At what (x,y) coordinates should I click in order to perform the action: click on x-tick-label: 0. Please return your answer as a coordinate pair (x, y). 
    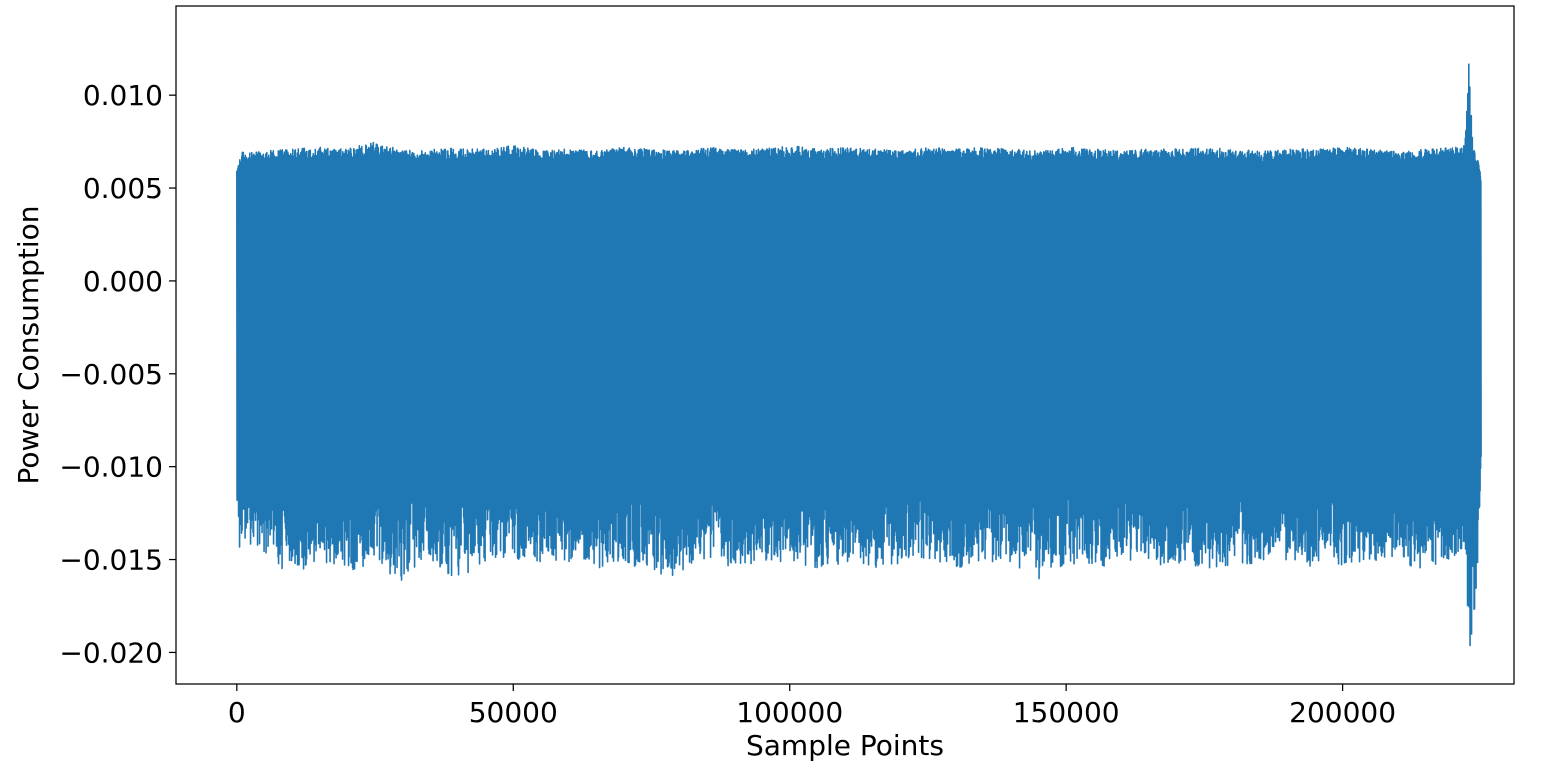
    Looking at the image, I should click on (237, 712).